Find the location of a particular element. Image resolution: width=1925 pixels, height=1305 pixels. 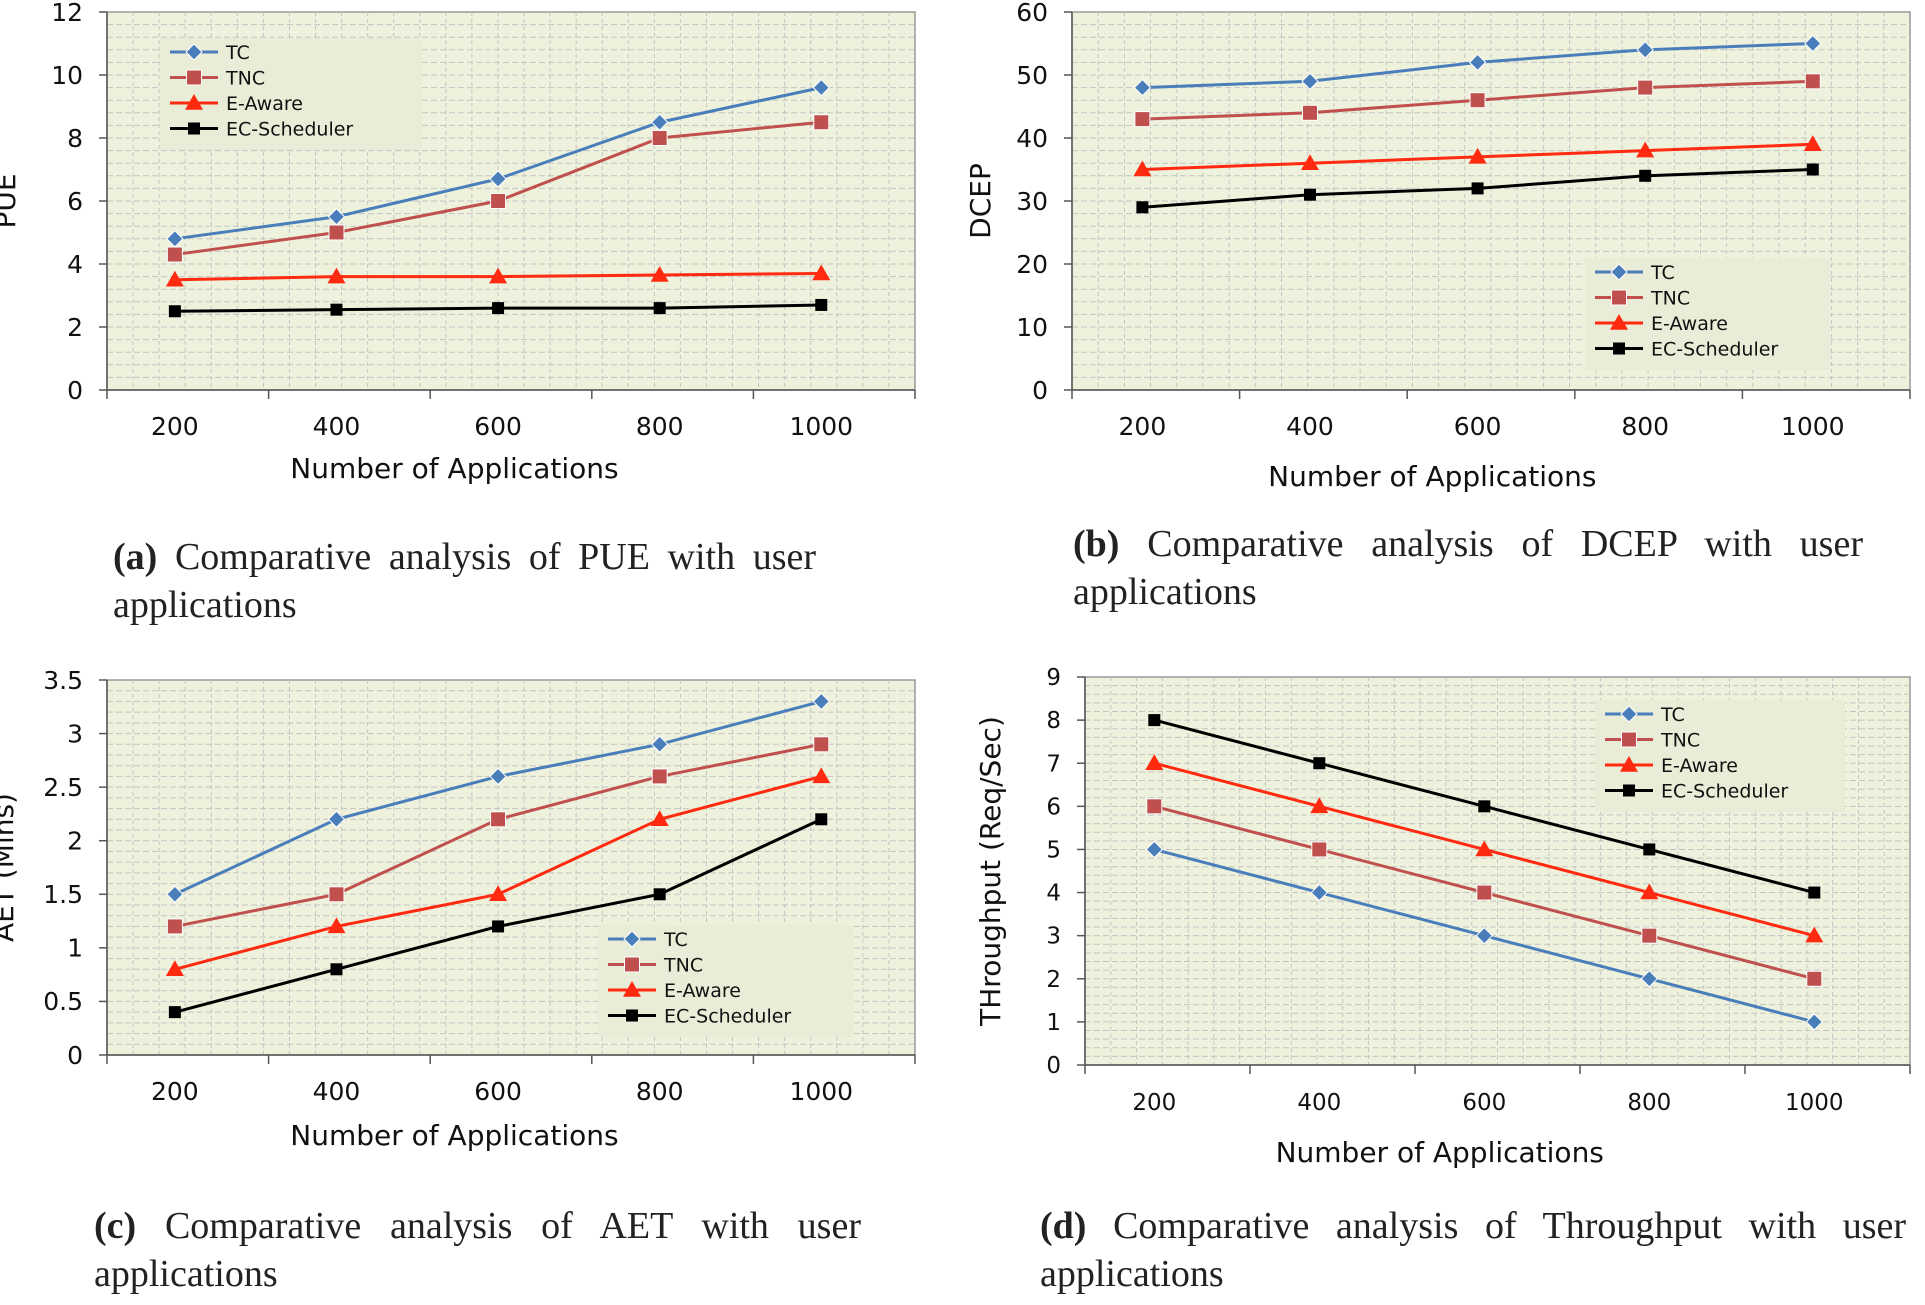

chart-d-x-axis-title: Number of Applications is located at coordinates (1440, 1152).